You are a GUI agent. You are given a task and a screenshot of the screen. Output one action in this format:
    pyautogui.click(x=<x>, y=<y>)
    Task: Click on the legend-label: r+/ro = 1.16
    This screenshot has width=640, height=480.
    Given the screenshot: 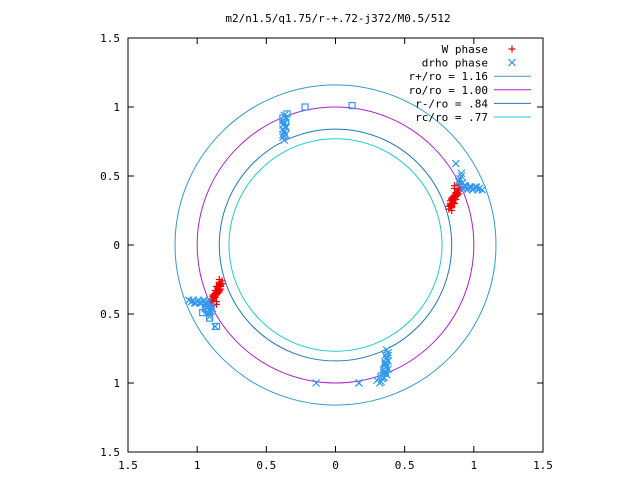 What is the action you would take?
    pyautogui.click(x=448, y=76)
    